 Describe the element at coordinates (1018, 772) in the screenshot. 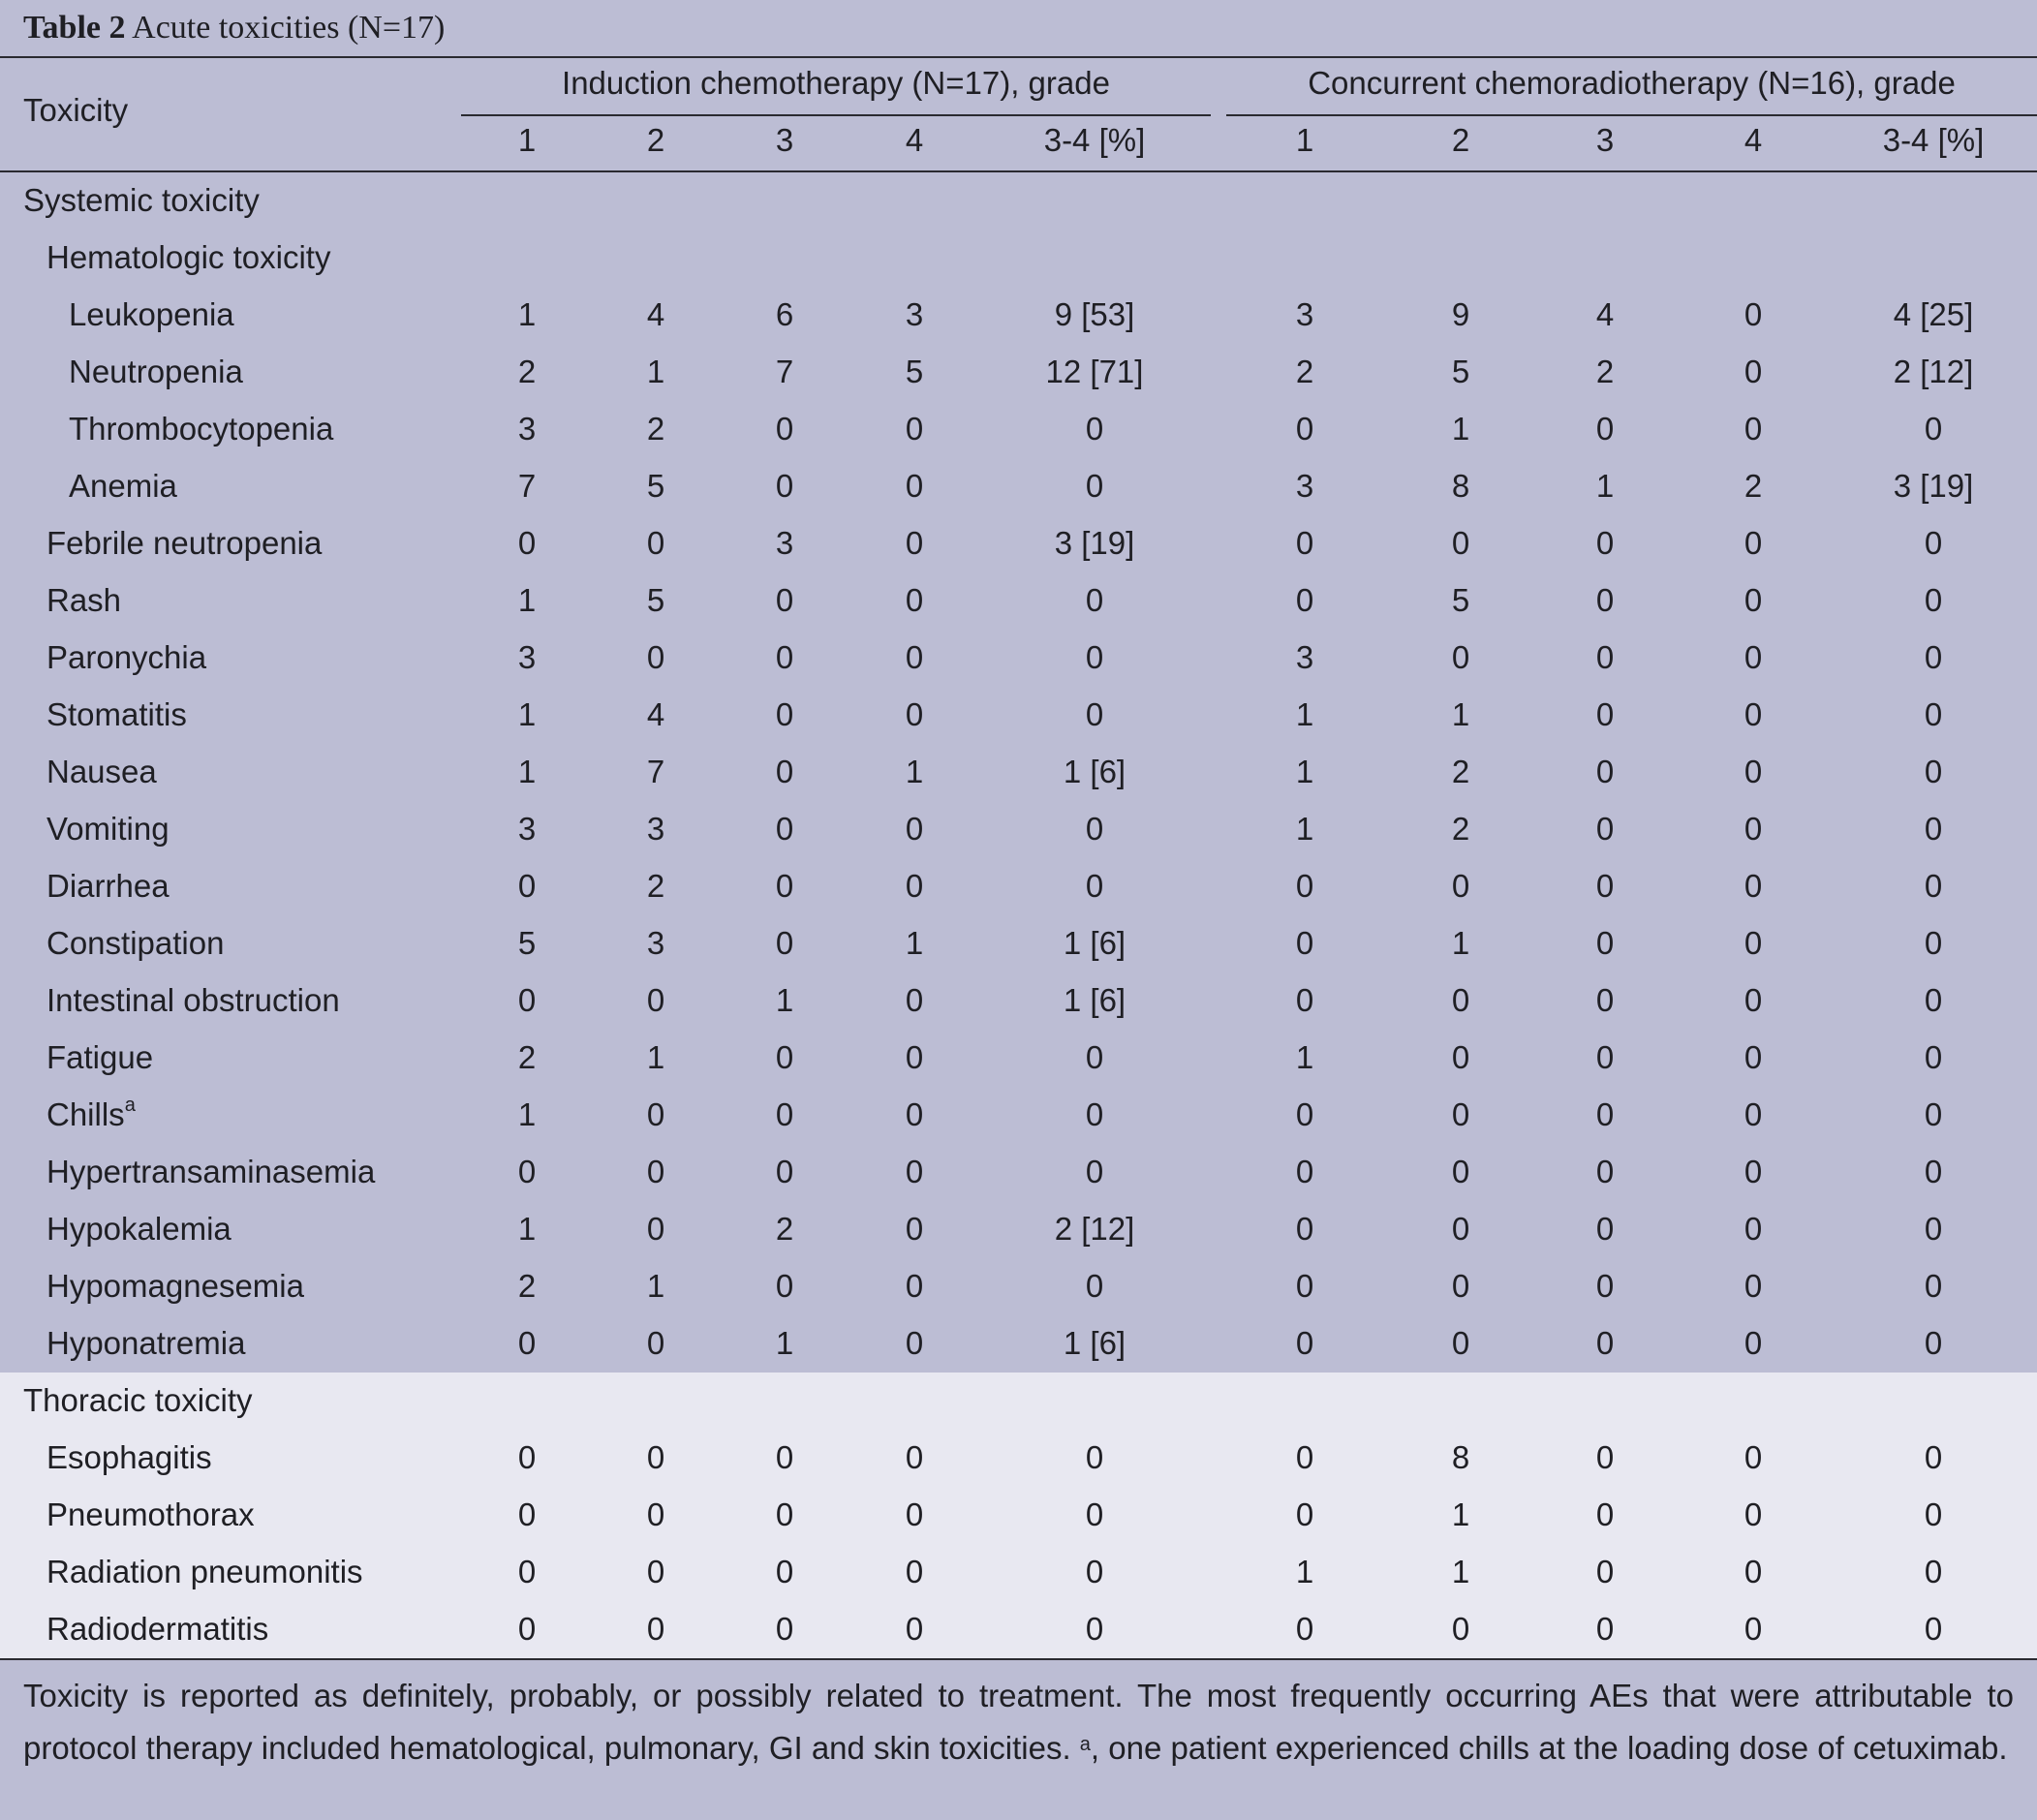

I see `table-row: Nausea 1 7 0 1 1 [6] 1 2 0 0 0` at that location.